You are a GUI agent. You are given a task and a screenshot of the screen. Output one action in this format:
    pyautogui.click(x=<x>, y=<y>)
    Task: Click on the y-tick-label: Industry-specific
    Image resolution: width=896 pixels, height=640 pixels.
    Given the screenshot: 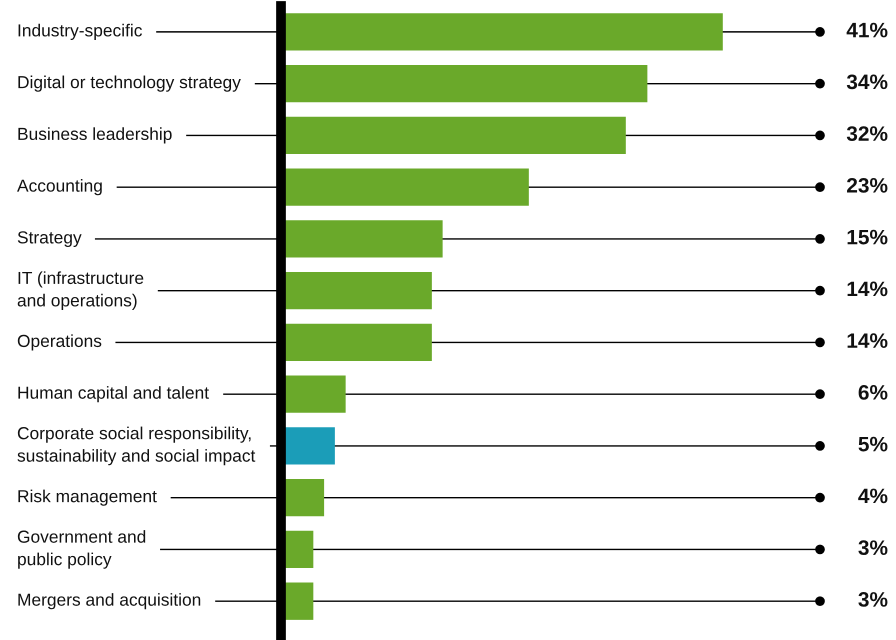 What is the action you would take?
    pyautogui.click(x=80, y=32)
    